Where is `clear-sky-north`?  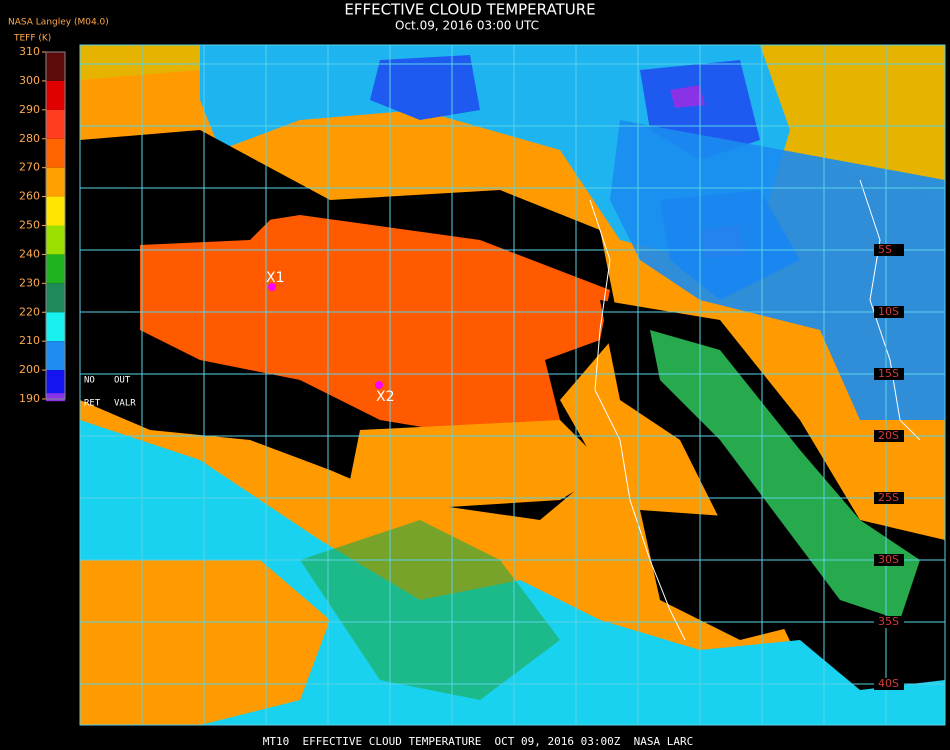
clear-sky-north is located at coordinates (190, 220).